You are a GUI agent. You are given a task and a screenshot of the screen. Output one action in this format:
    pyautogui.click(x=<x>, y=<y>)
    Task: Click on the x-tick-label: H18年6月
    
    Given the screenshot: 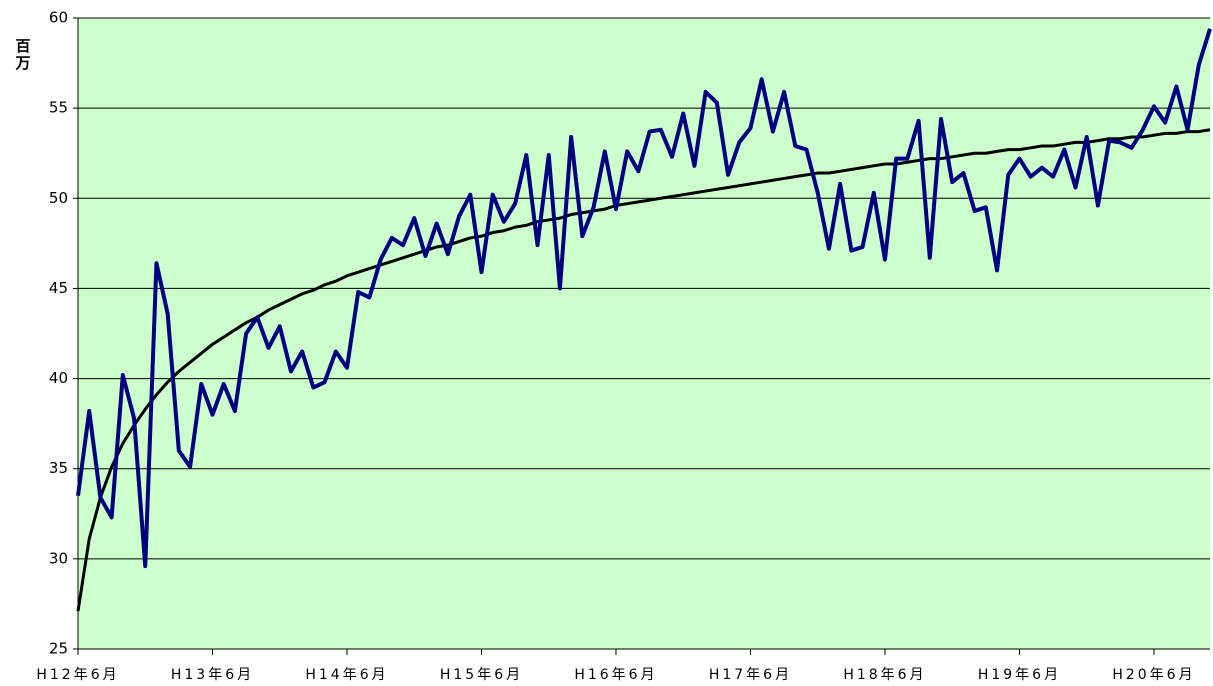 What is the action you would take?
    pyautogui.click(x=884, y=675)
    